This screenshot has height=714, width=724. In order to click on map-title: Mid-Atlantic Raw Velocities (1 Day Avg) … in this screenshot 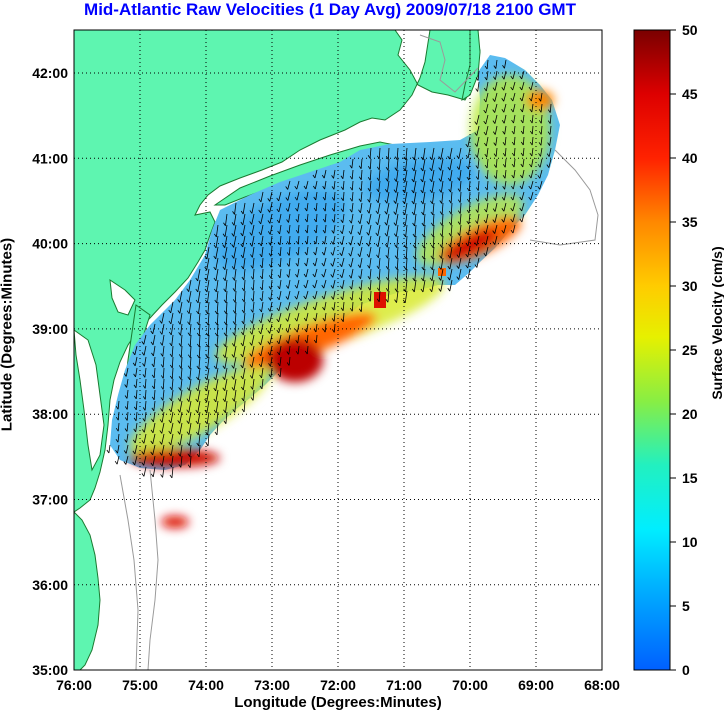, I will do `click(330, 9)`.